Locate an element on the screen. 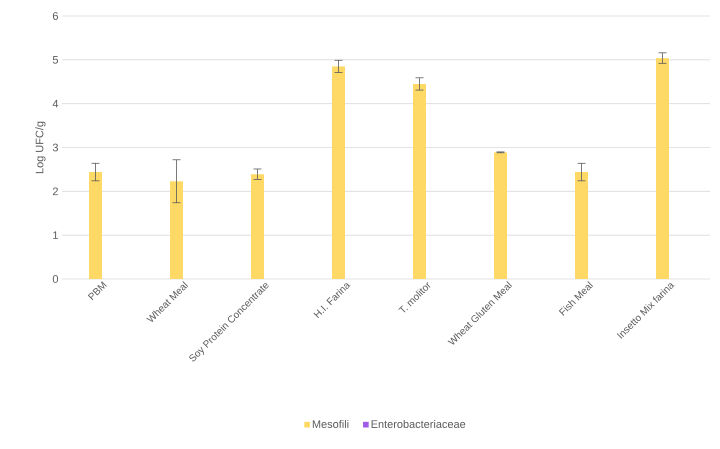 Image resolution: width=720 pixels, height=449 pixels. y-tick-label: 5 is located at coordinates (55, 60).